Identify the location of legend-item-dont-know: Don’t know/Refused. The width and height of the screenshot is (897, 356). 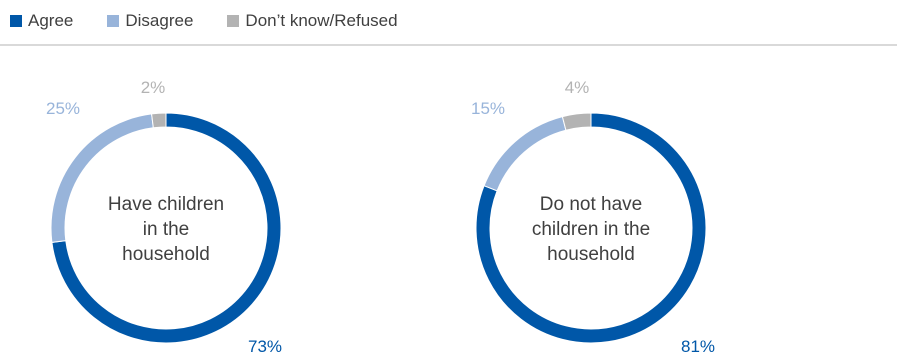
(312, 21).